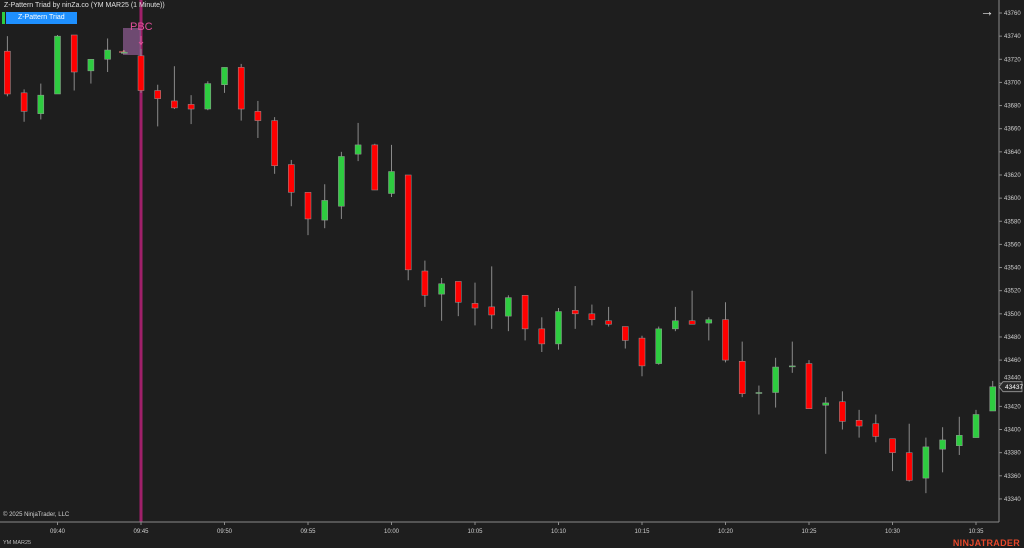  Describe the element at coordinates (1012, 222) in the screenshot. I see `price-tick-label: 43580` at that location.